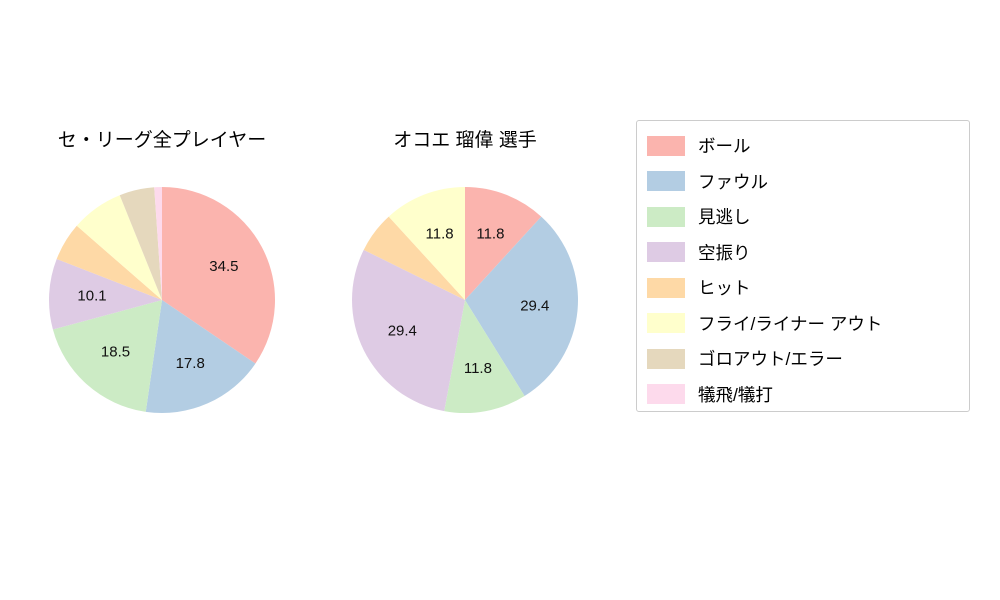 Image resolution: width=1000 pixels, height=600 pixels. What do you see at coordinates (91, 295) in the screenshot?
I see `pie-value-label: 10.1` at bounding box center [91, 295].